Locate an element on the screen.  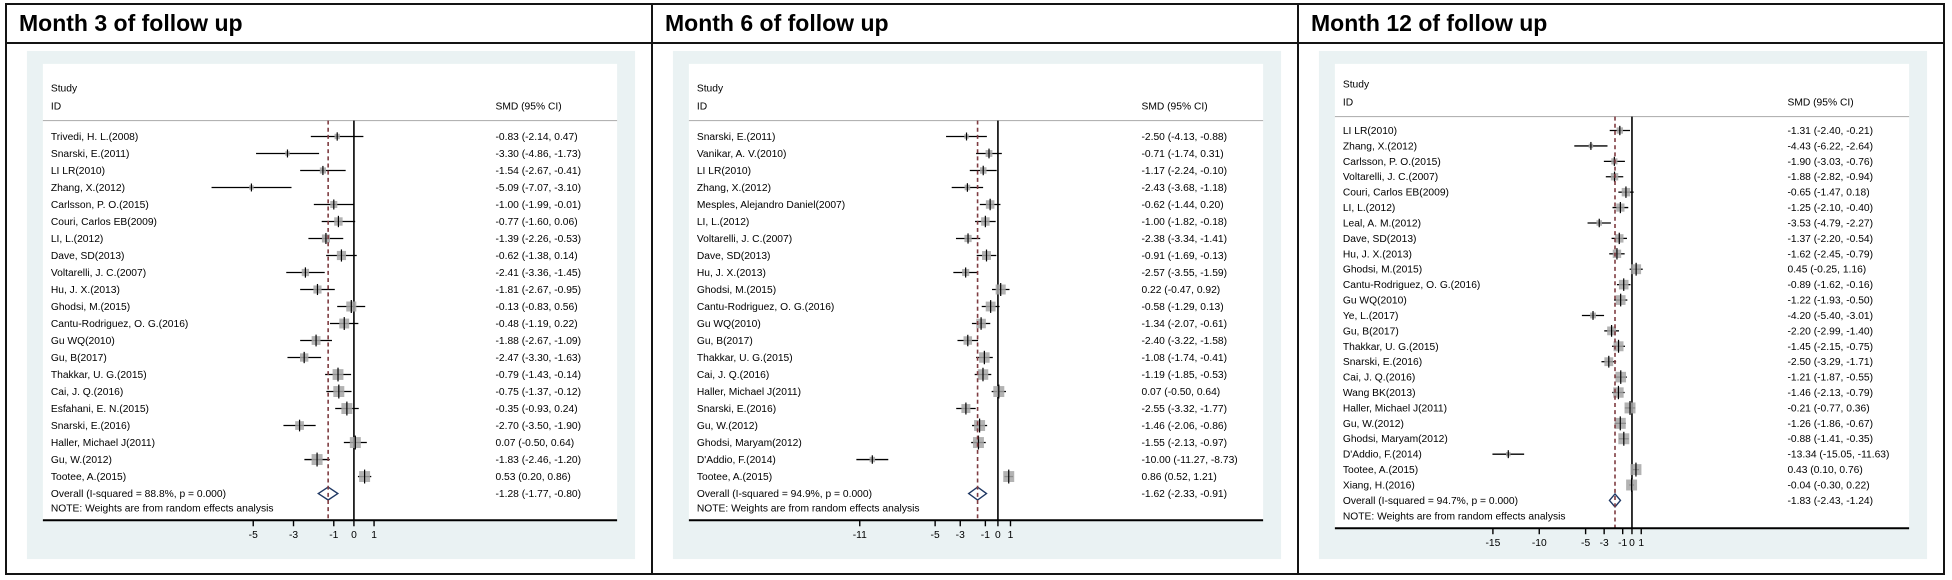
smd-value: -1.19 (-1.85, -0.53) is located at coordinates (1184, 375).